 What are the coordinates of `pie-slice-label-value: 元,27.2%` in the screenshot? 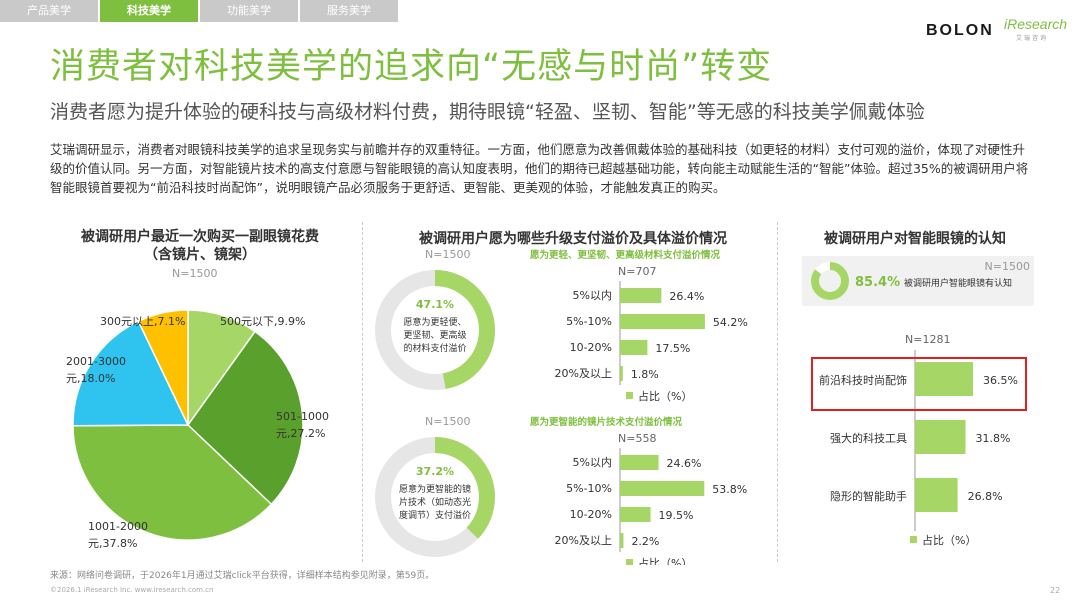 It's located at (300, 433).